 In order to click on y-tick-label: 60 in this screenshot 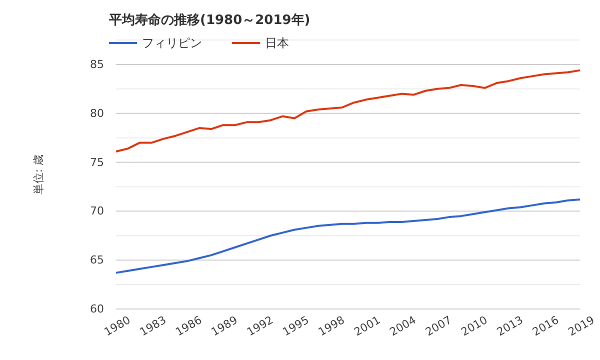, I will do `click(97, 309)`.